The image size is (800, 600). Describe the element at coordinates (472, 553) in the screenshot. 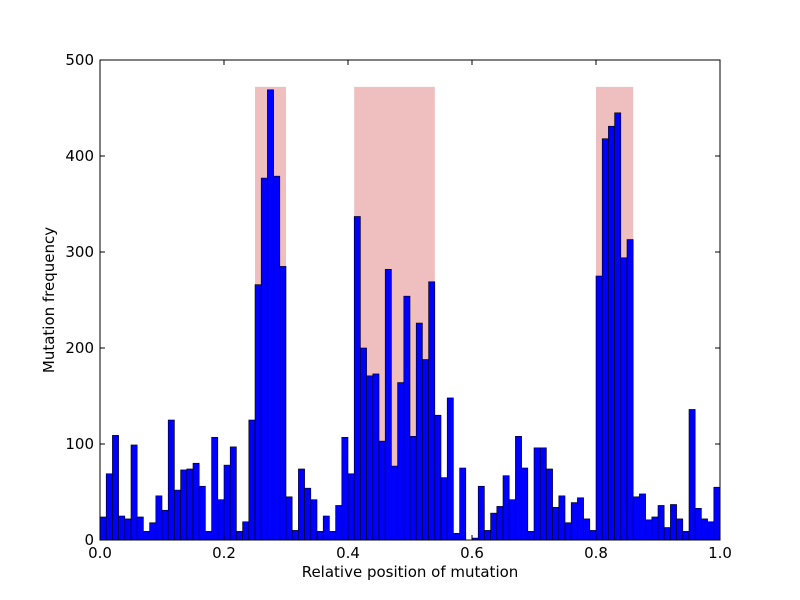

I see `x-tick-label: 0.6` at that location.